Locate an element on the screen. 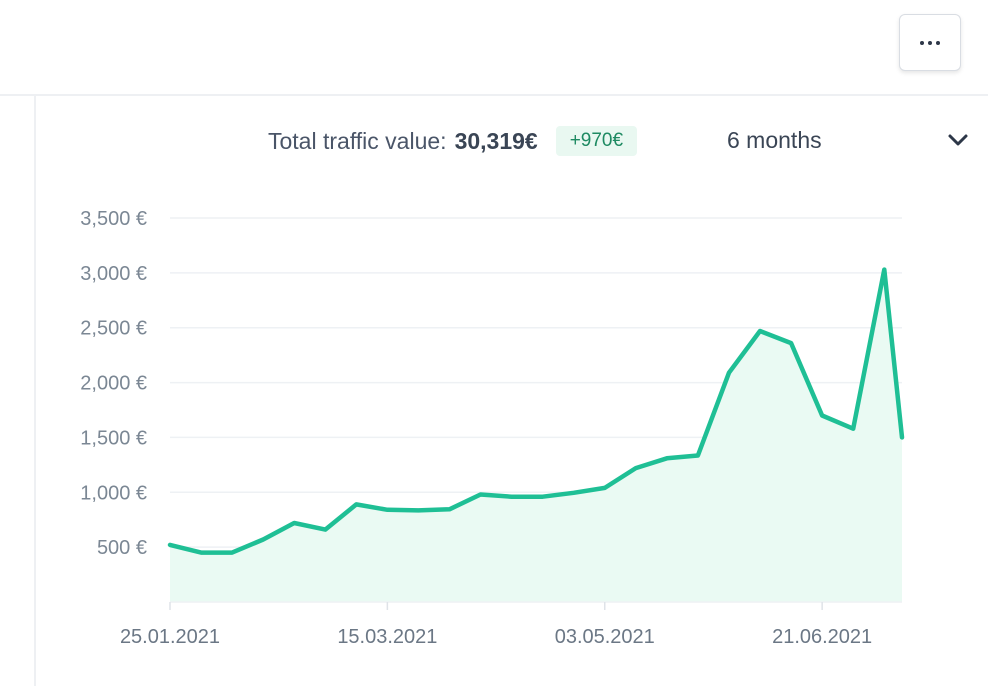  x-tick-label: 25.01.2021 is located at coordinates (170, 637).